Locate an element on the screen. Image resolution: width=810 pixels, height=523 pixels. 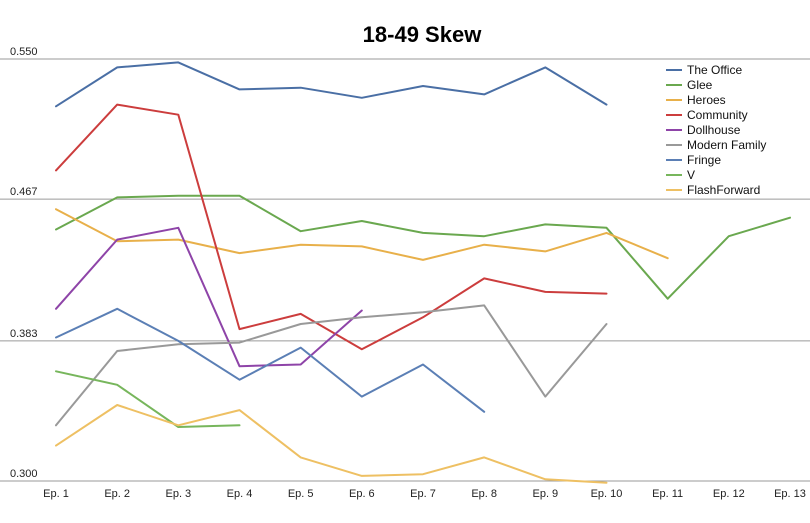
y-tick-label: 0.467 is located at coordinates (24, 192).